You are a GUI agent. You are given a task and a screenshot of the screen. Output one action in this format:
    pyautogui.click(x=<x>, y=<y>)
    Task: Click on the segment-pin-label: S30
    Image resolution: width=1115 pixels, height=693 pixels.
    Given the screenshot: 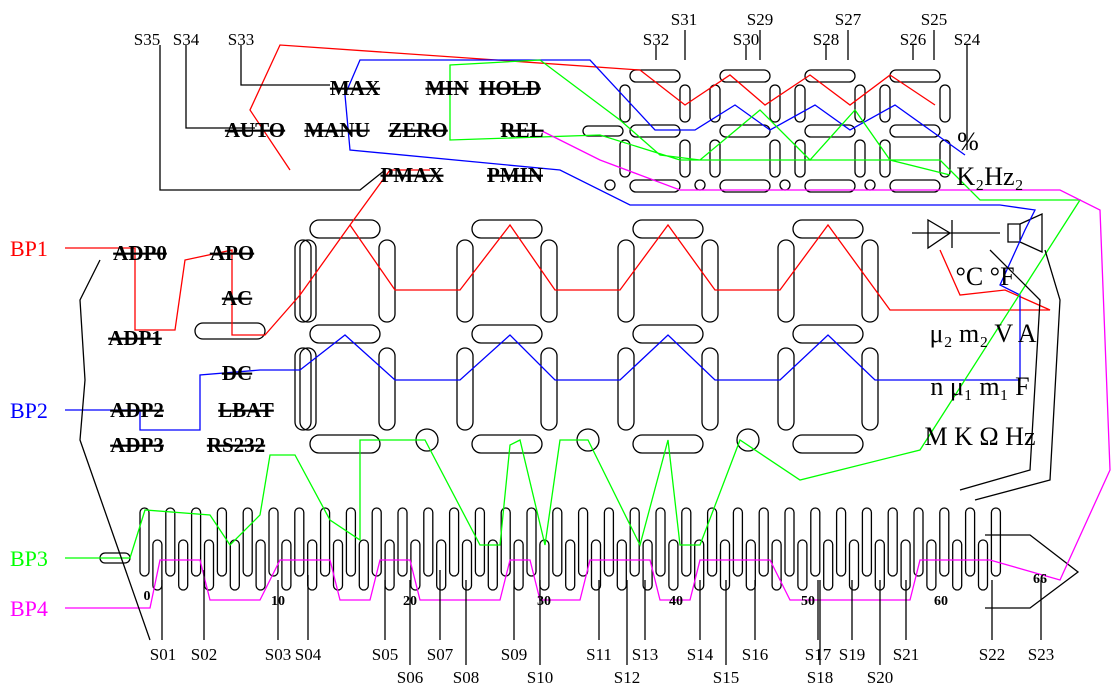 What is the action you would take?
    pyautogui.click(x=746, y=39)
    